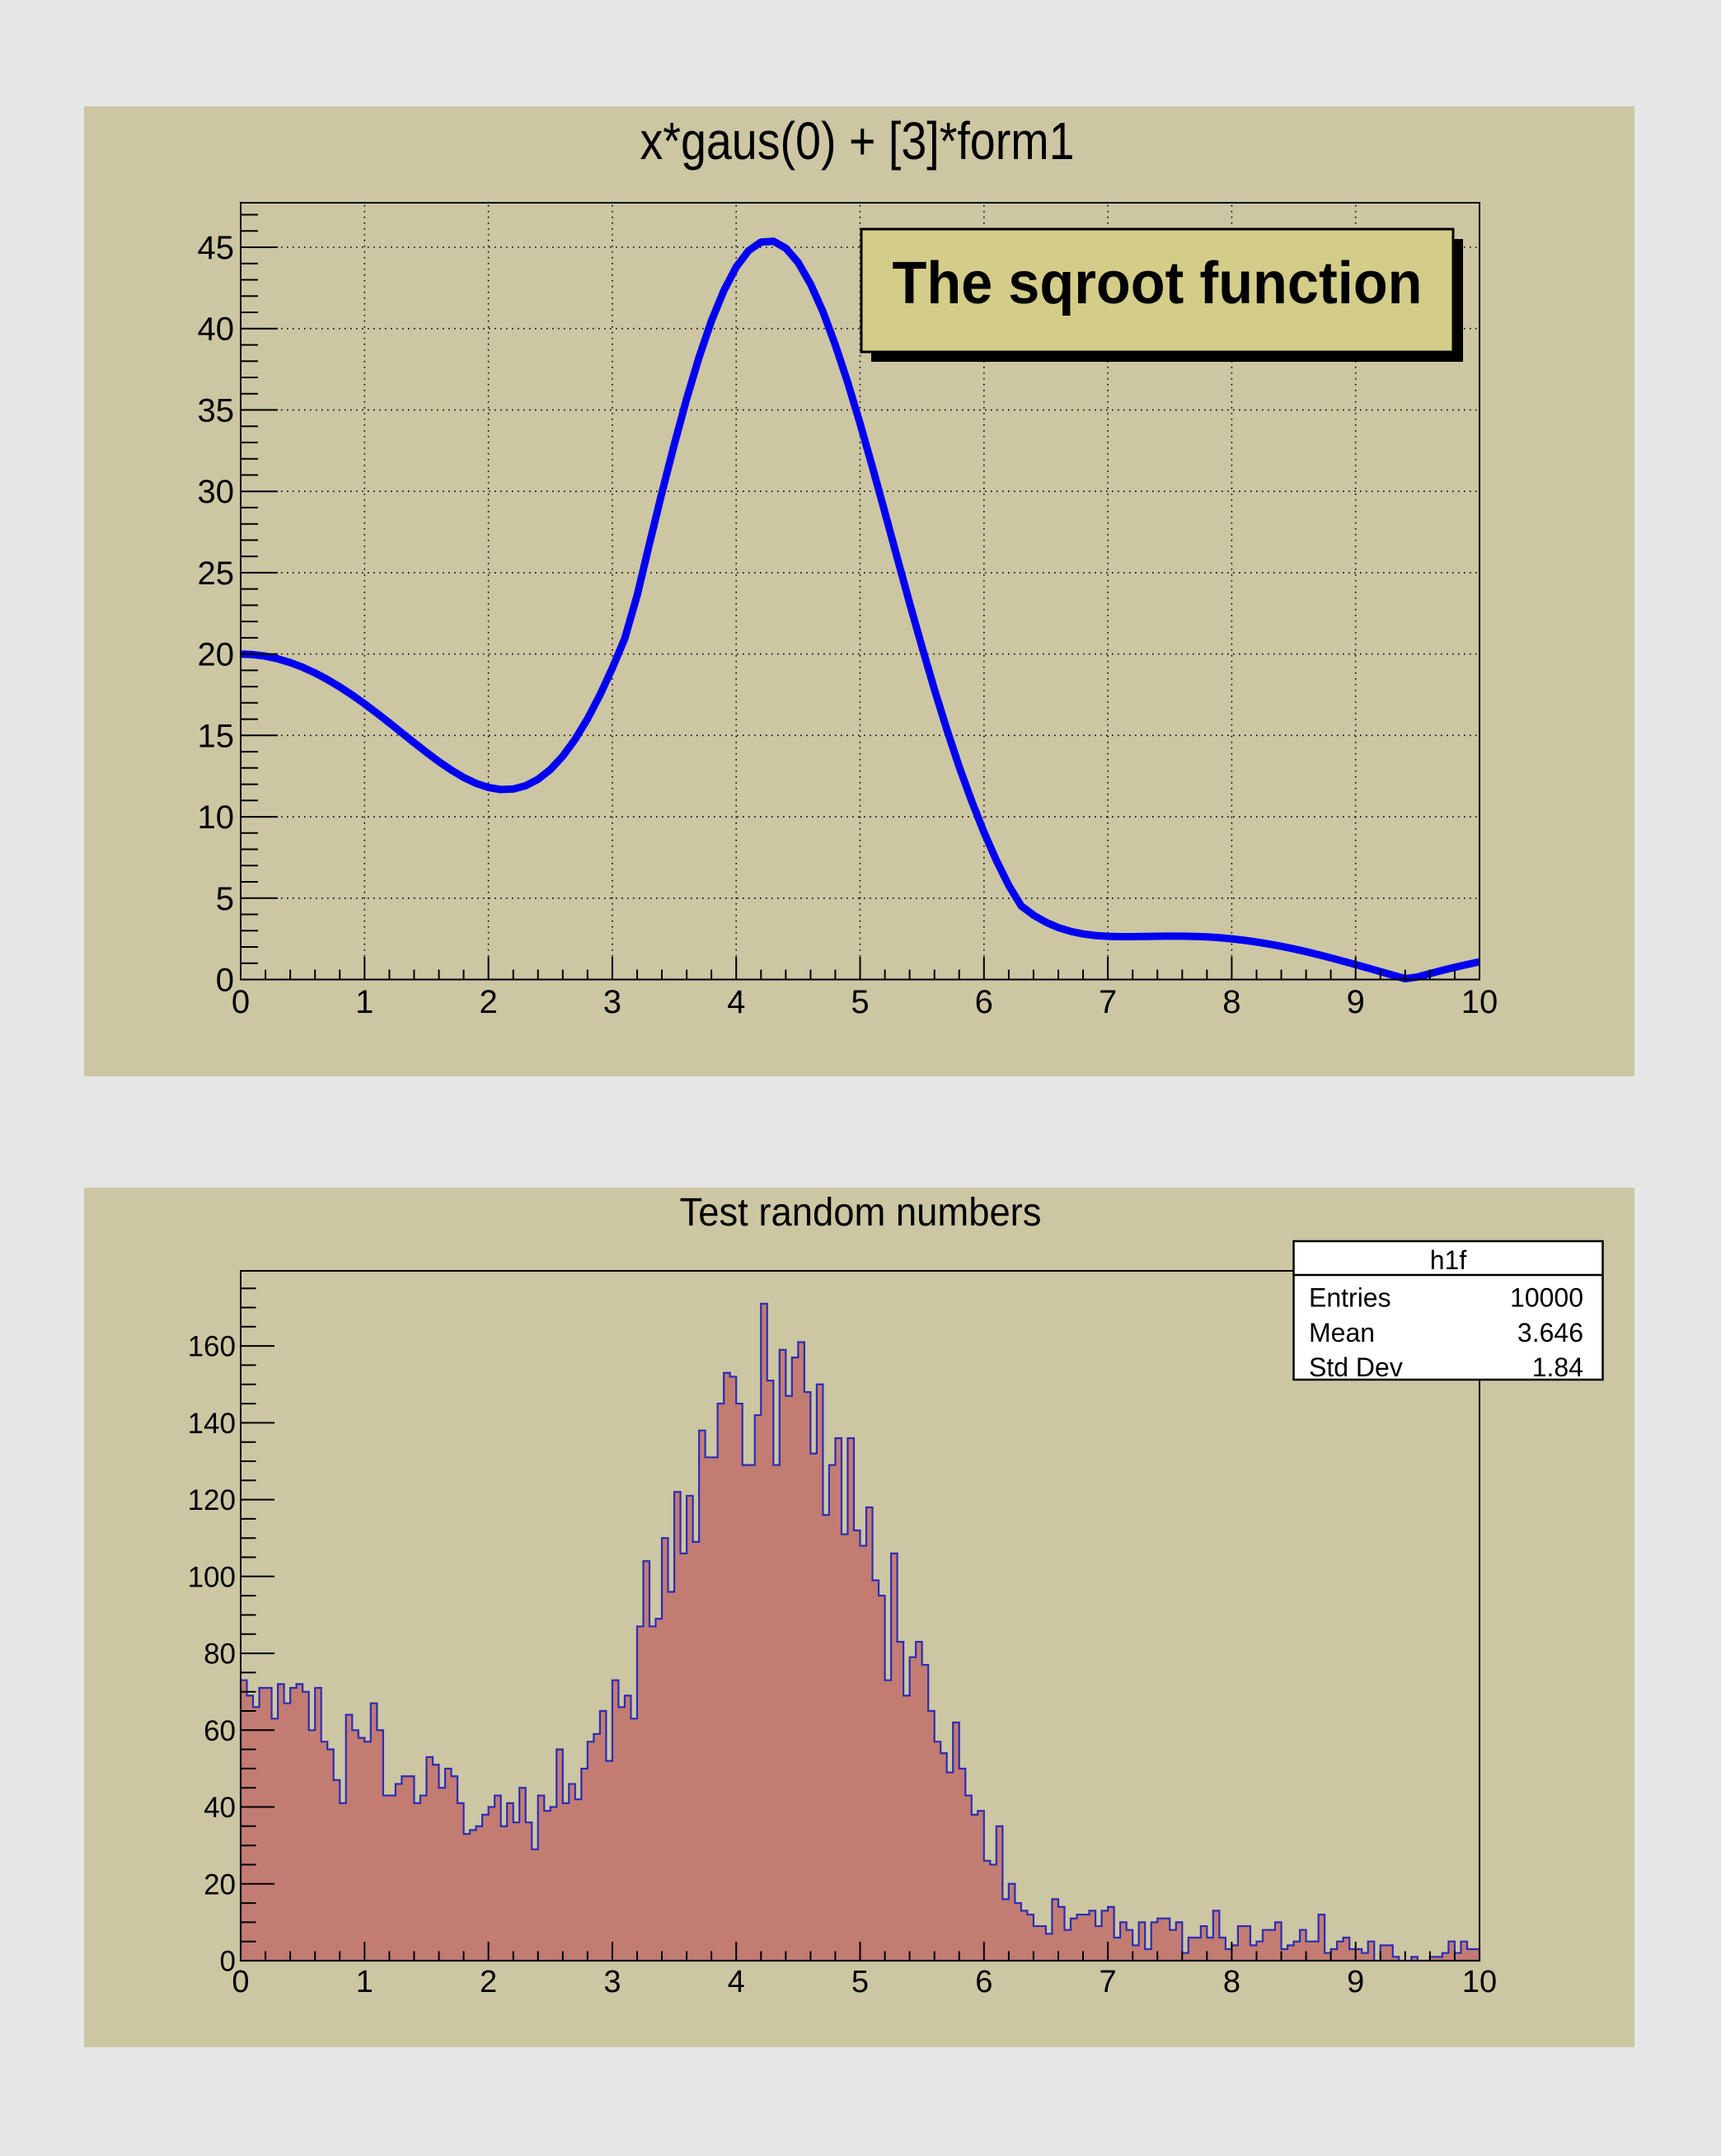 Image resolution: width=1721 pixels, height=2156 pixels. What do you see at coordinates (216, 573) in the screenshot?
I see `svg-text: 25` at bounding box center [216, 573].